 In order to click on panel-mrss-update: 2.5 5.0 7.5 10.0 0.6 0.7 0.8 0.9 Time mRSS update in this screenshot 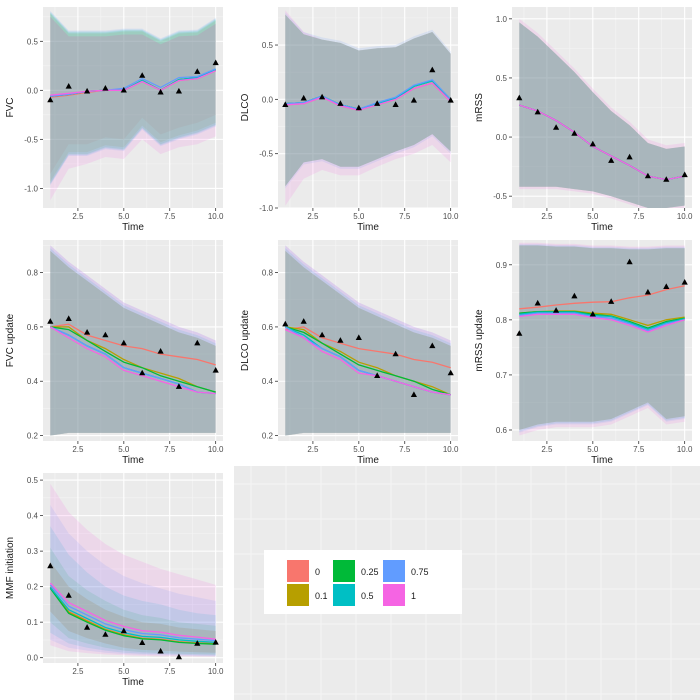, I will do `click(583, 353)`.